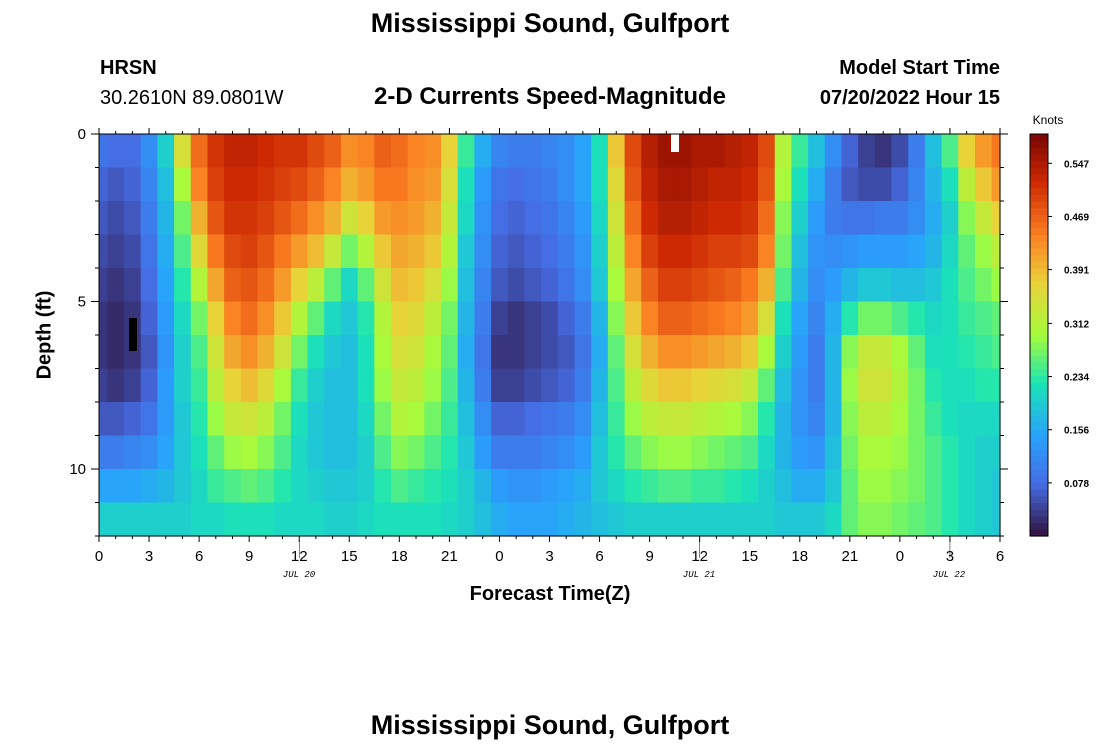  I want to click on x-tick-label: 6, so click(599, 556).